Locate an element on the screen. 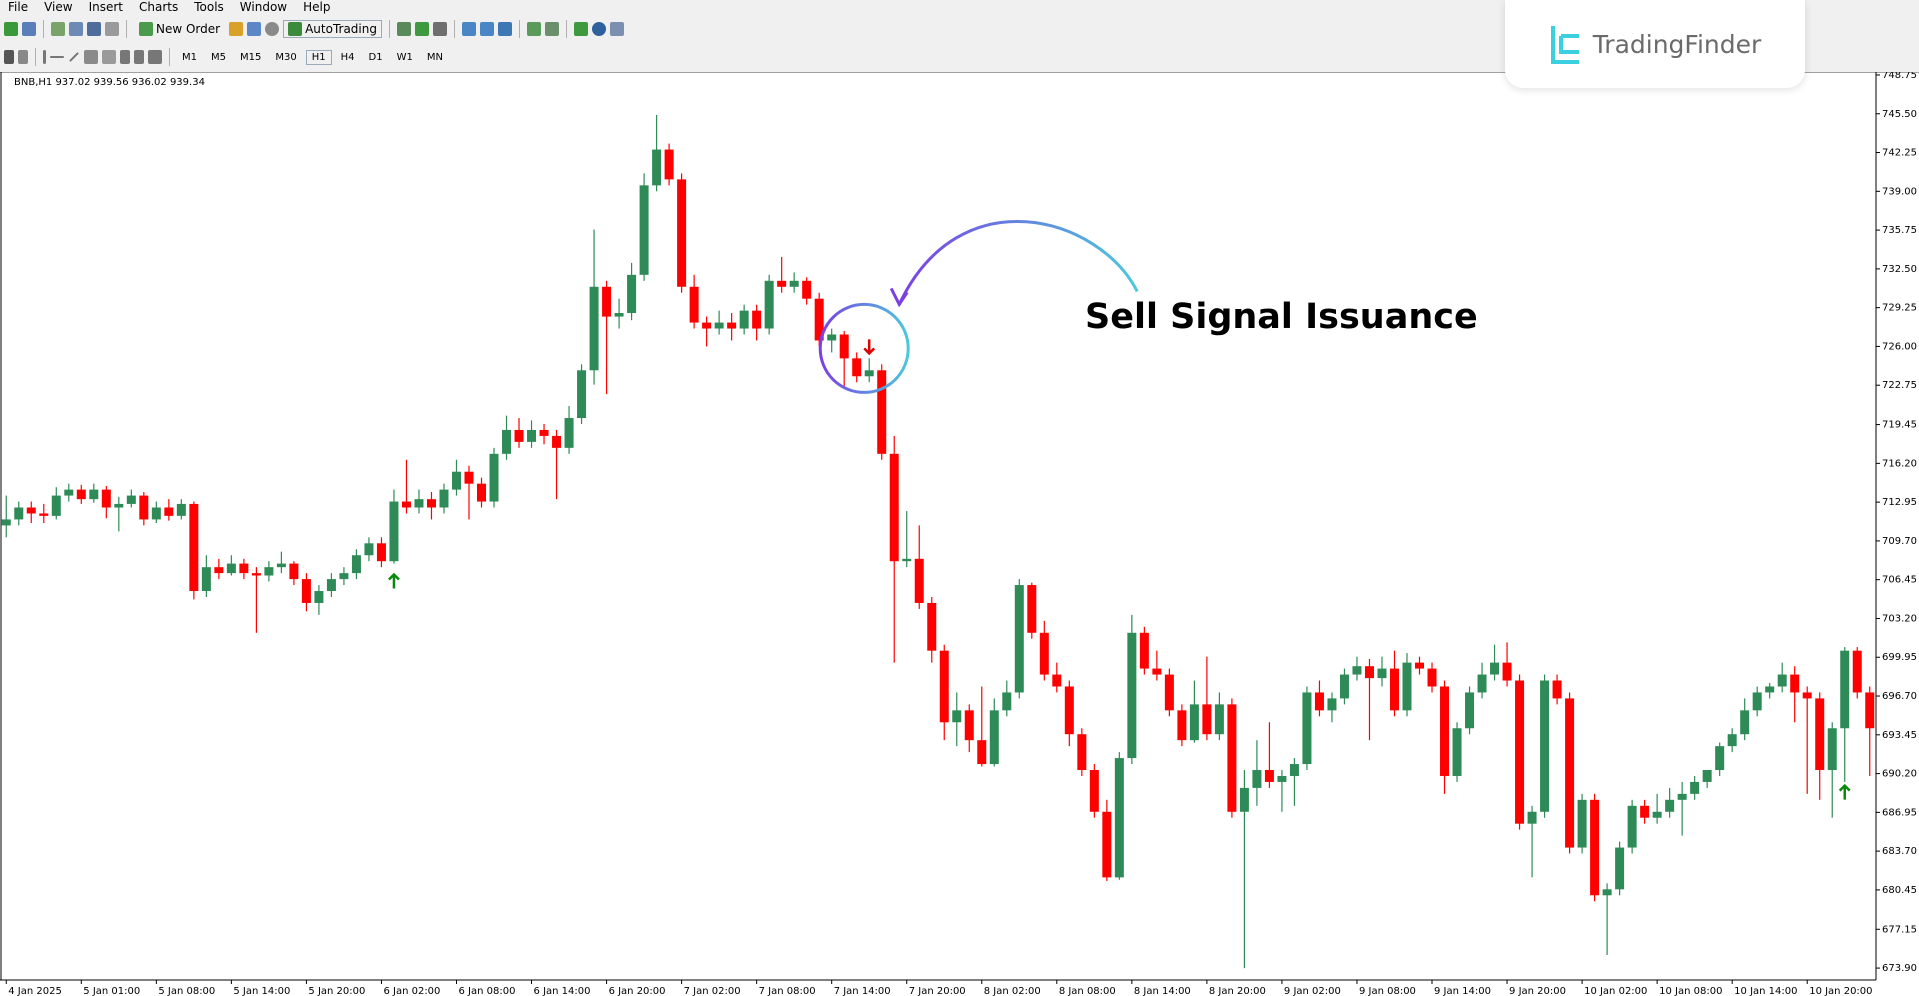 The image size is (1919, 996). y-tick-label: 693.45 is located at coordinates (1899, 735).